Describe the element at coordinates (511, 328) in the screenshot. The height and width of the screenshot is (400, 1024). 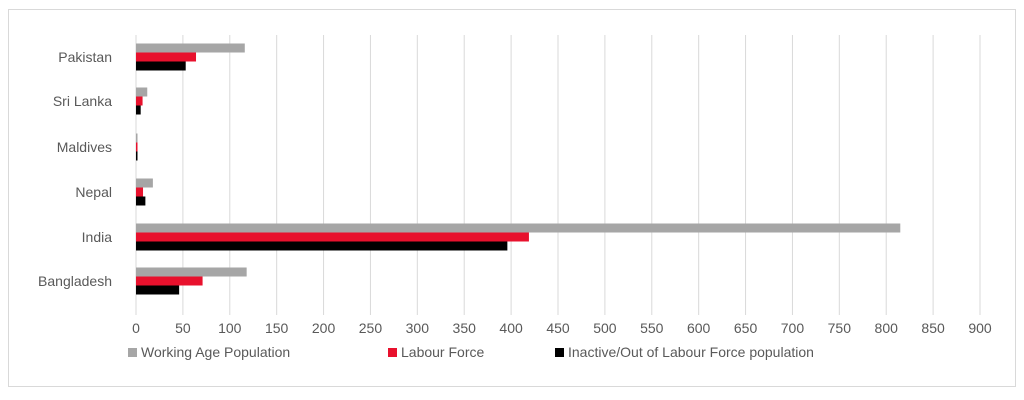
I see `x-tick-label: 400` at that location.